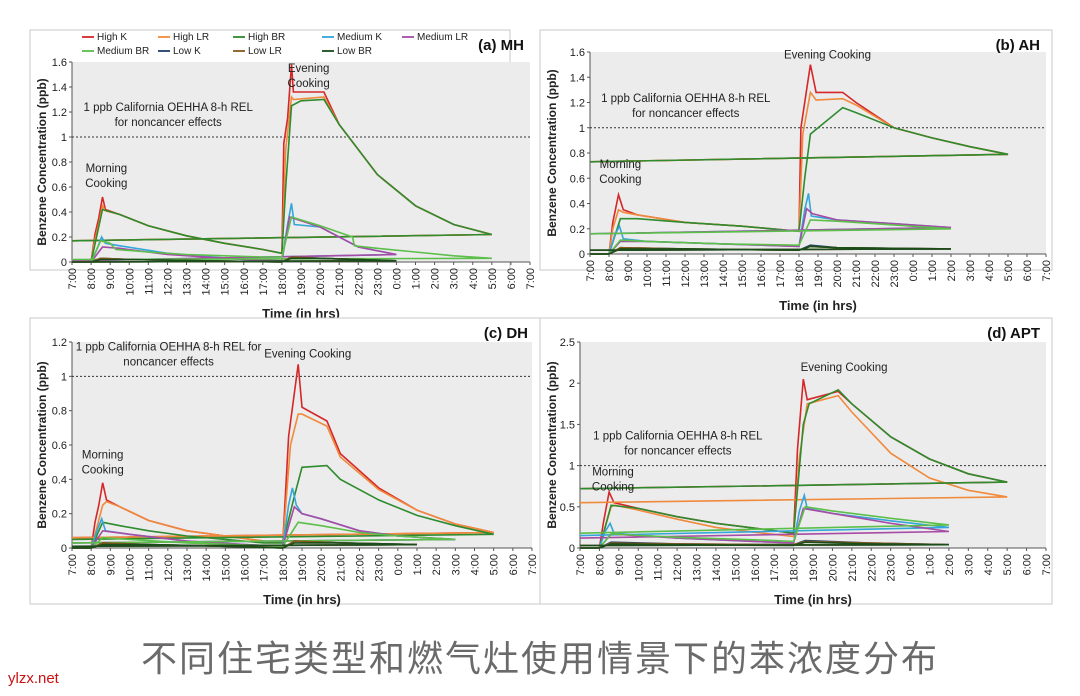 This screenshot has height=696, width=1080. Describe the element at coordinates (572, 384) in the screenshot. I see `y-tick-label: 2` at that location.